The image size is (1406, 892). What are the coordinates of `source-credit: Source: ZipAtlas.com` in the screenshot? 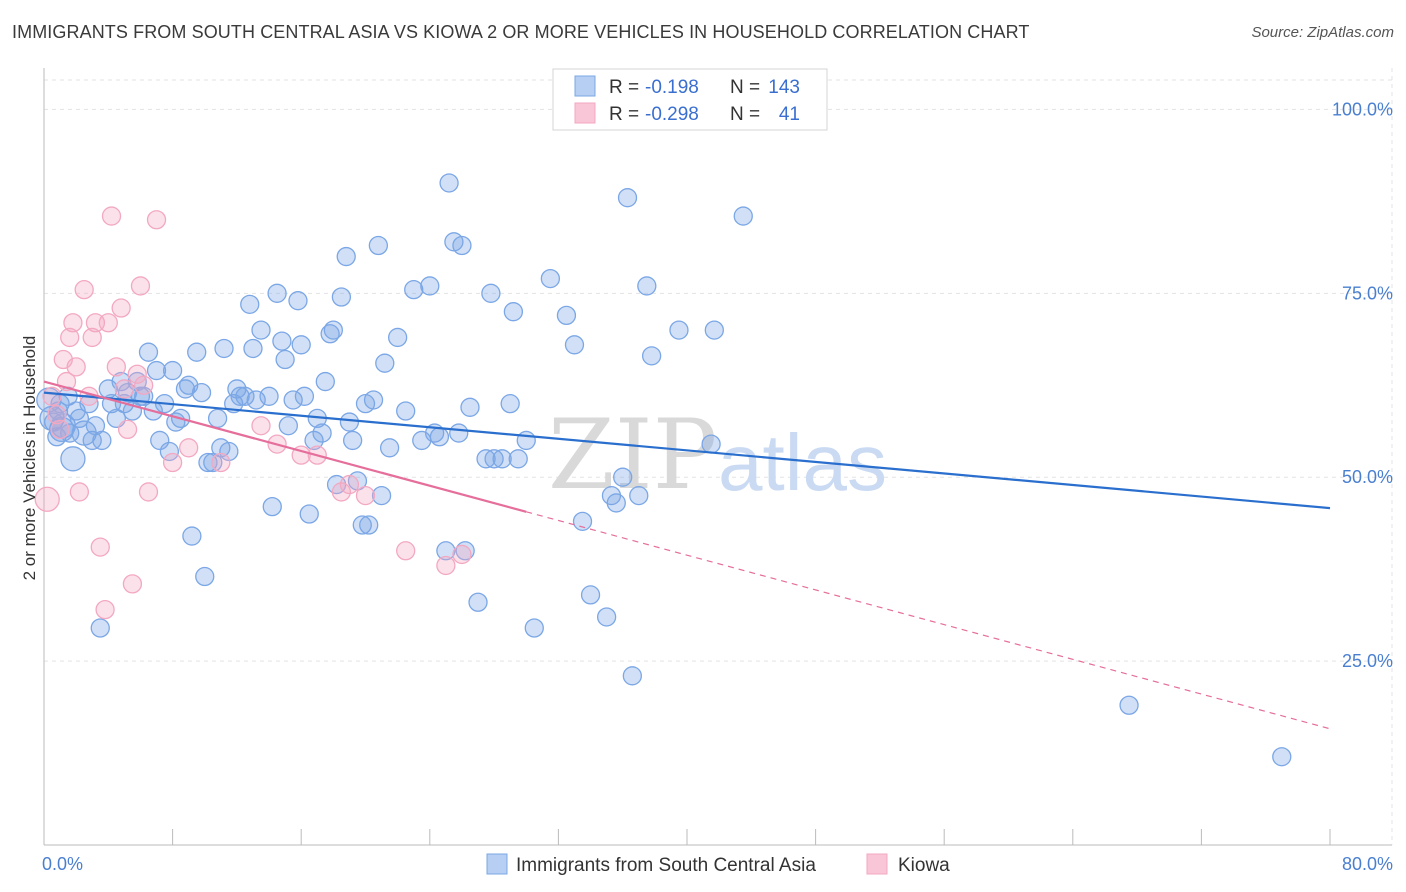 It's located at (1322, 32).